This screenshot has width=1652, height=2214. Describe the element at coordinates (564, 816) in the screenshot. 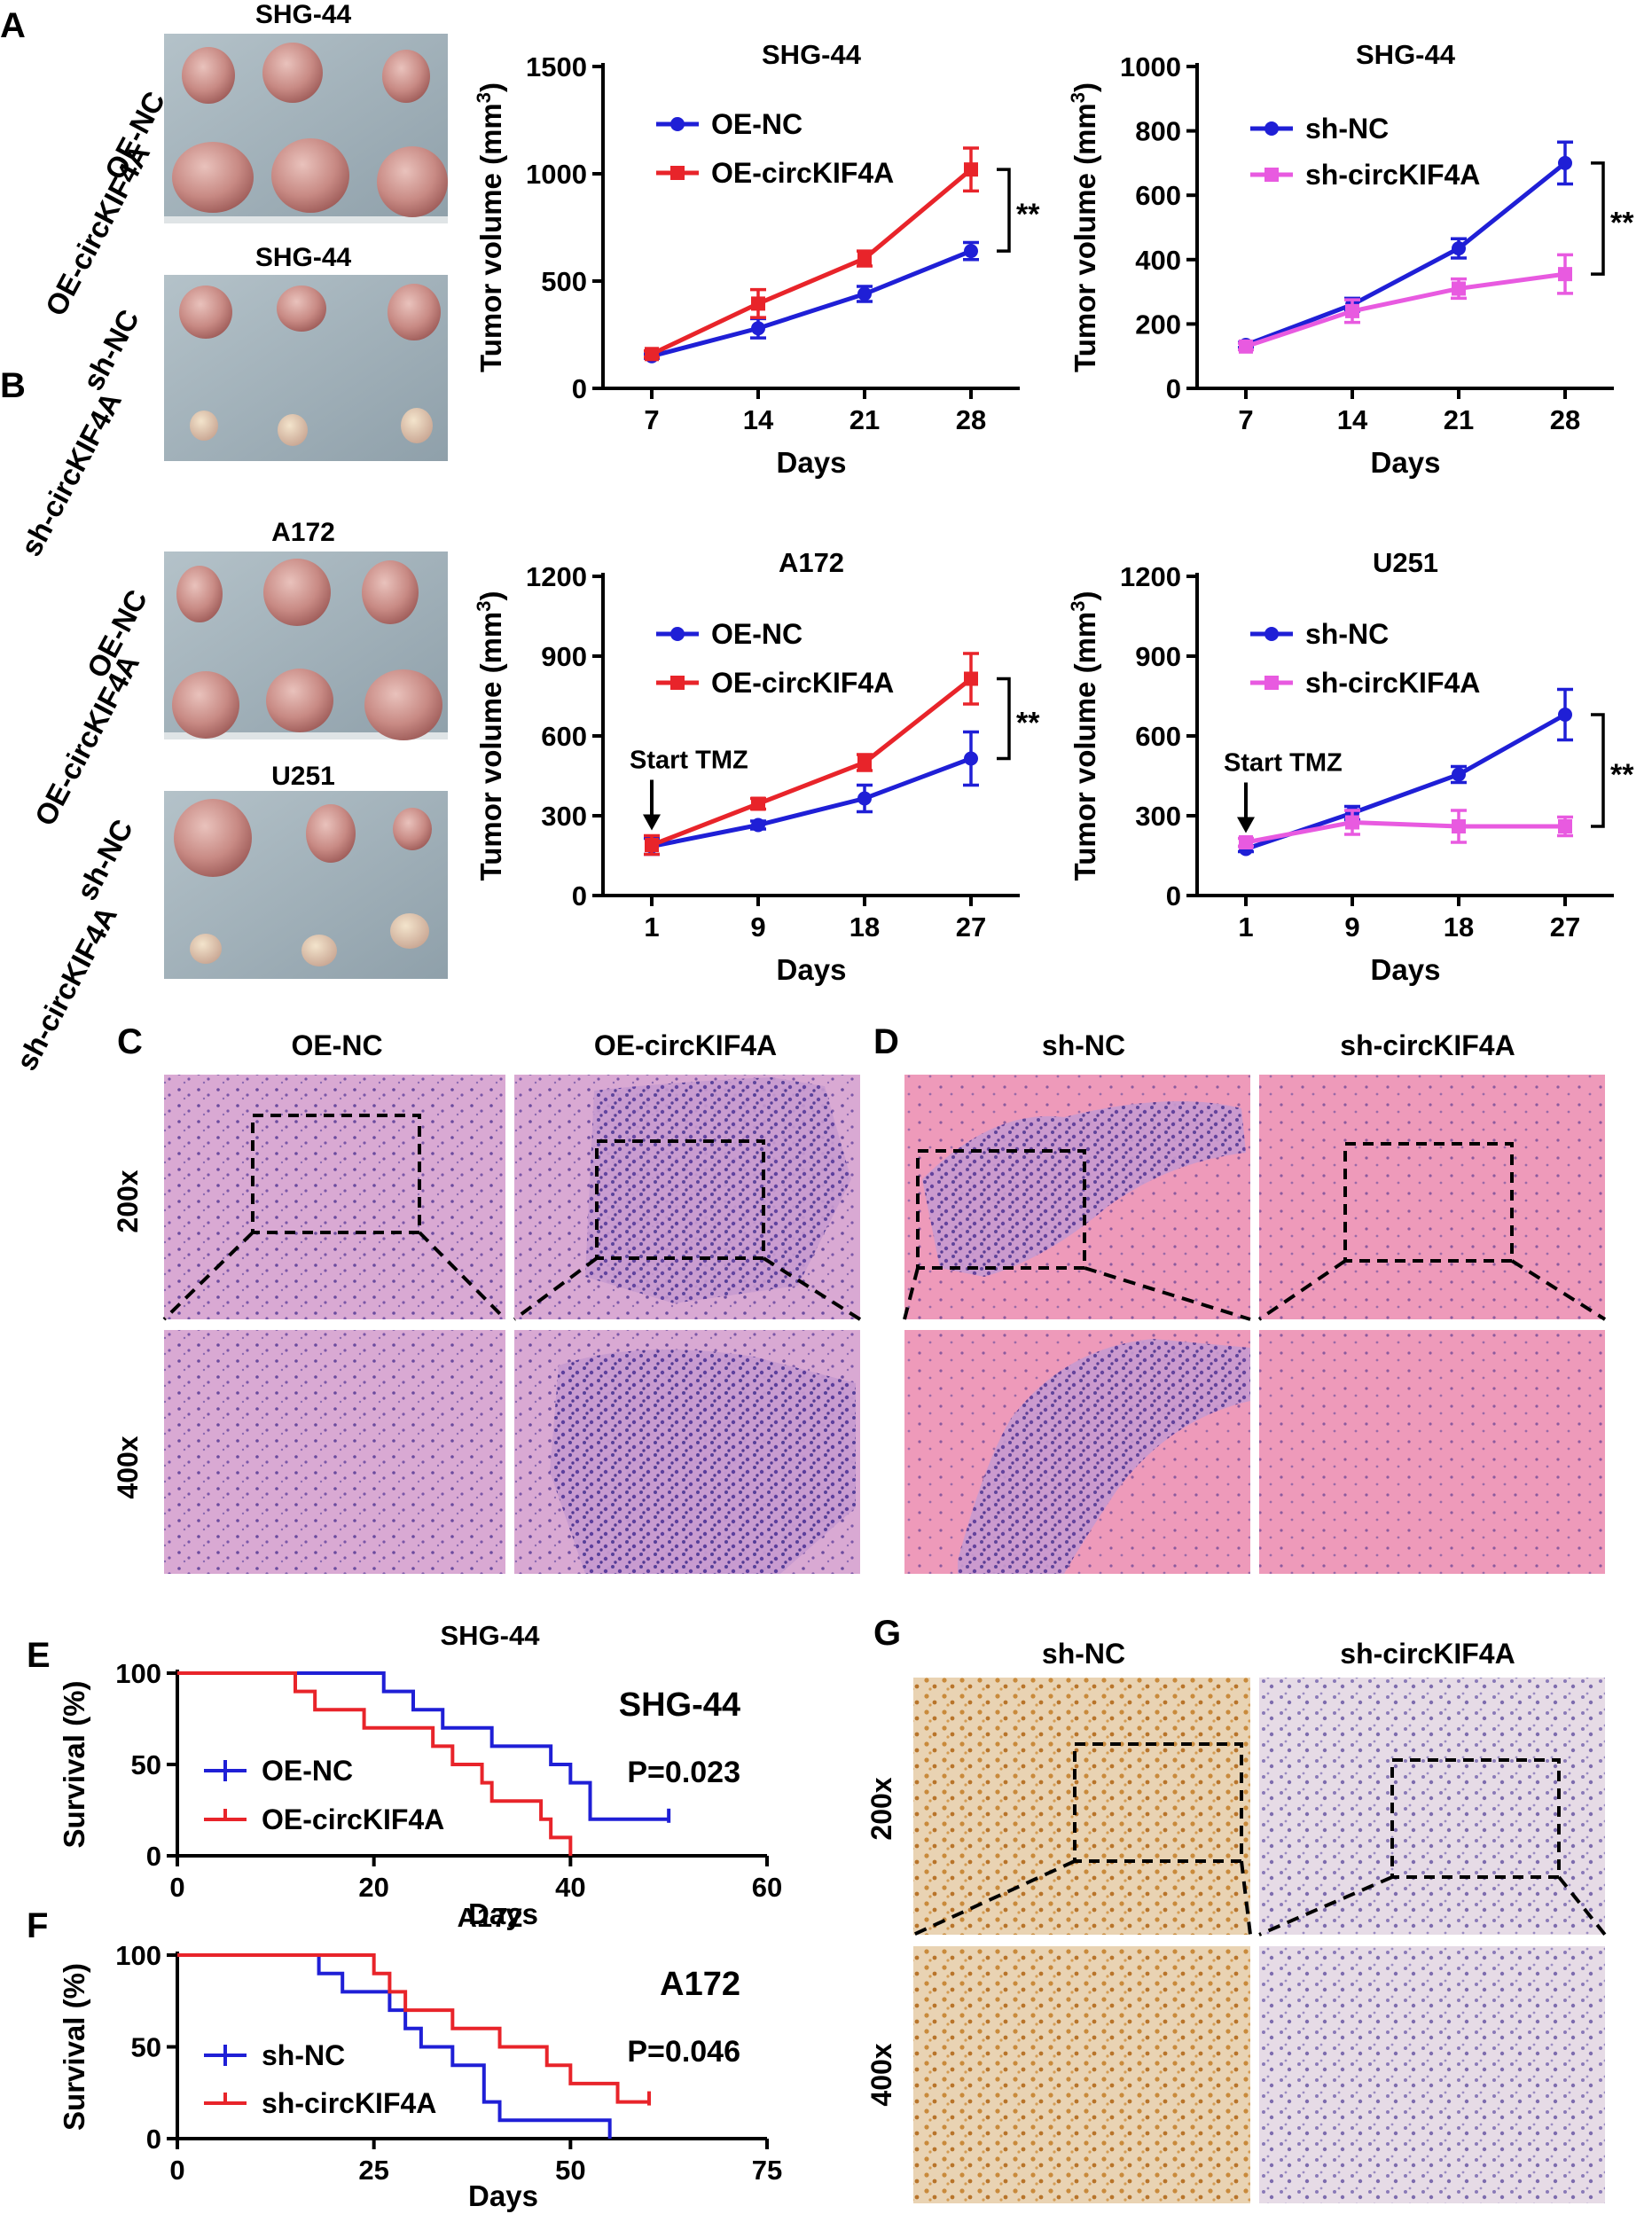

I see `y-tick-label: 300` at that location.